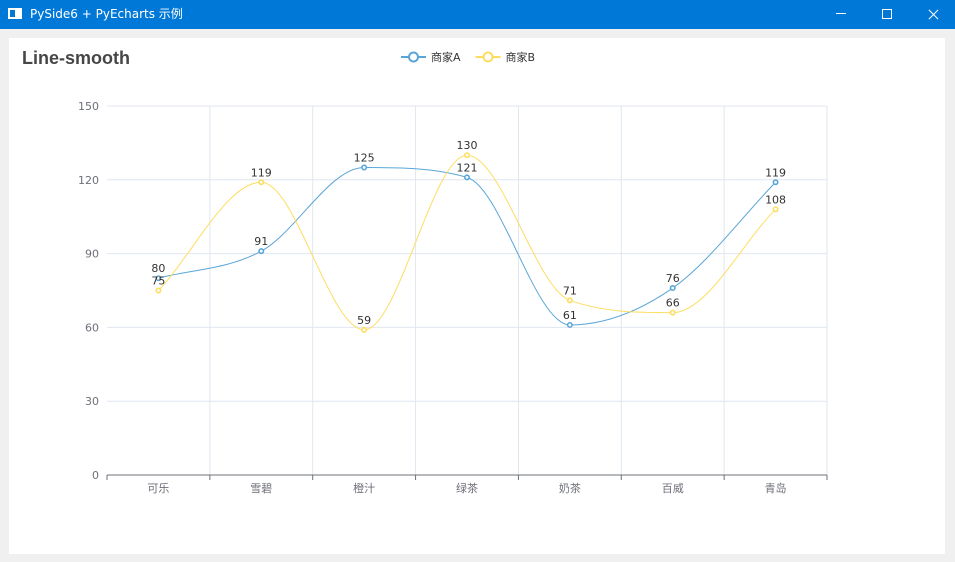 The width and height of the screenshot is (955, 562). Describe the element at coordinates (88, 106) in the screenshot. I see `y-tick-label: 150` at that location.